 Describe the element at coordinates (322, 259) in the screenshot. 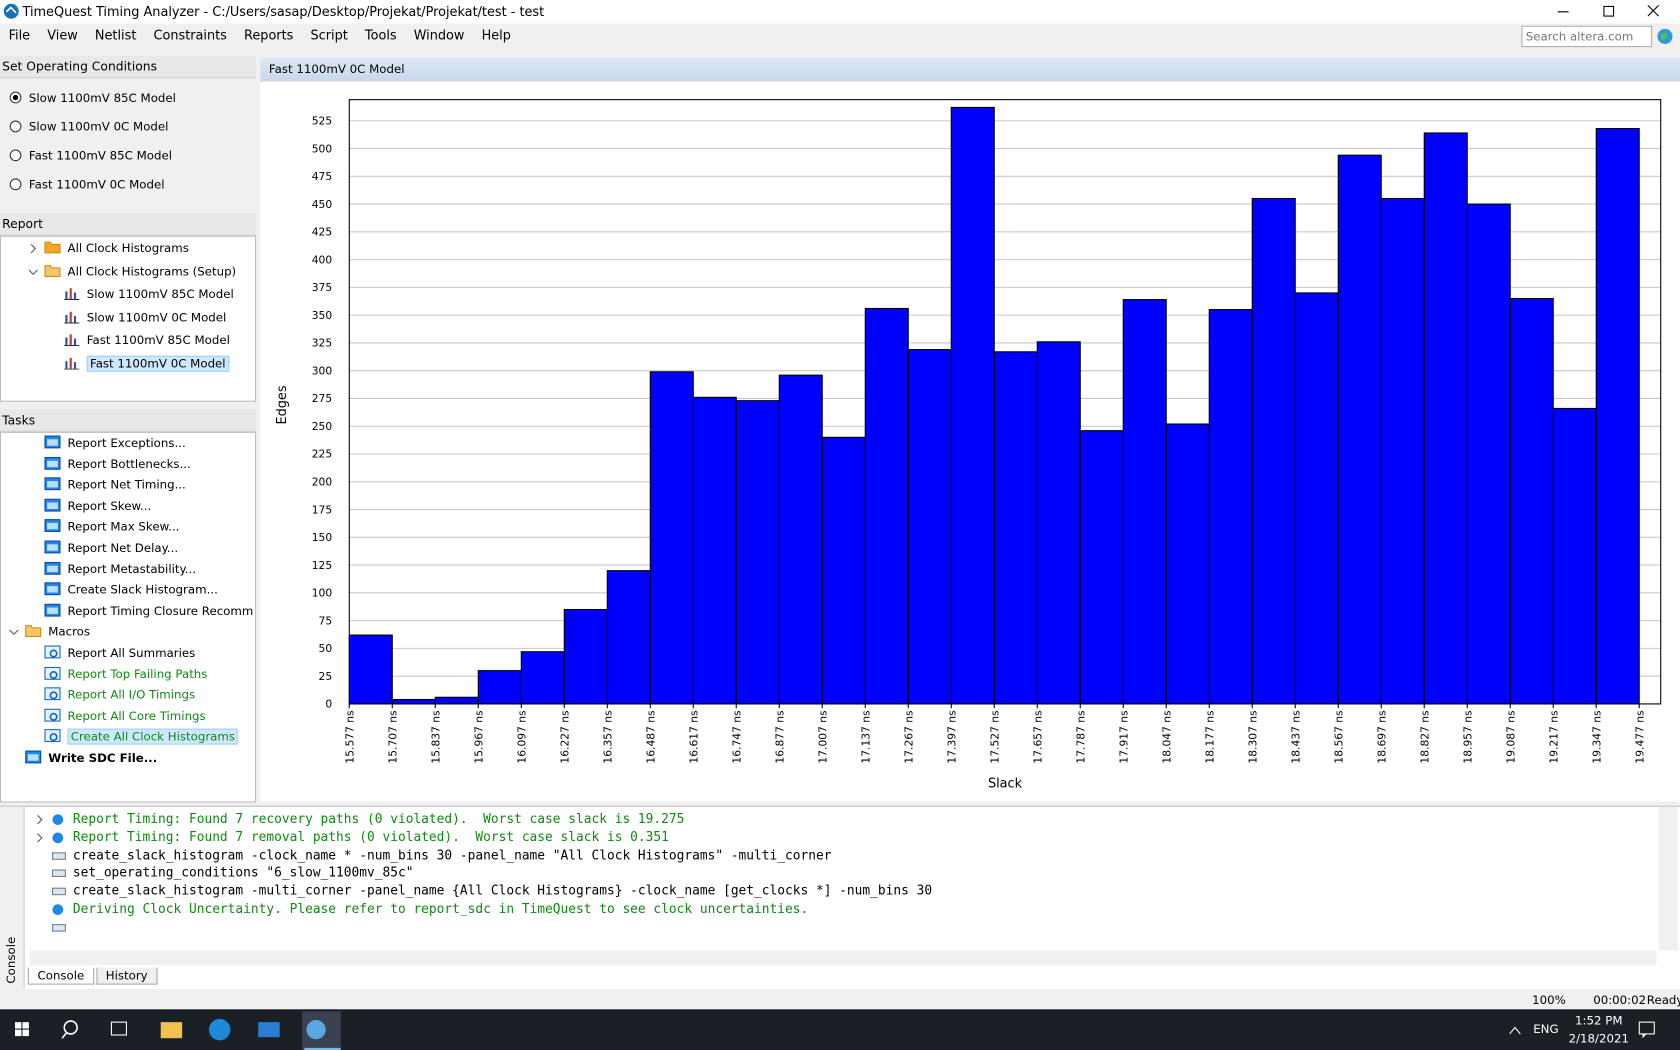

I see `y-tick-label: 400` at that location.